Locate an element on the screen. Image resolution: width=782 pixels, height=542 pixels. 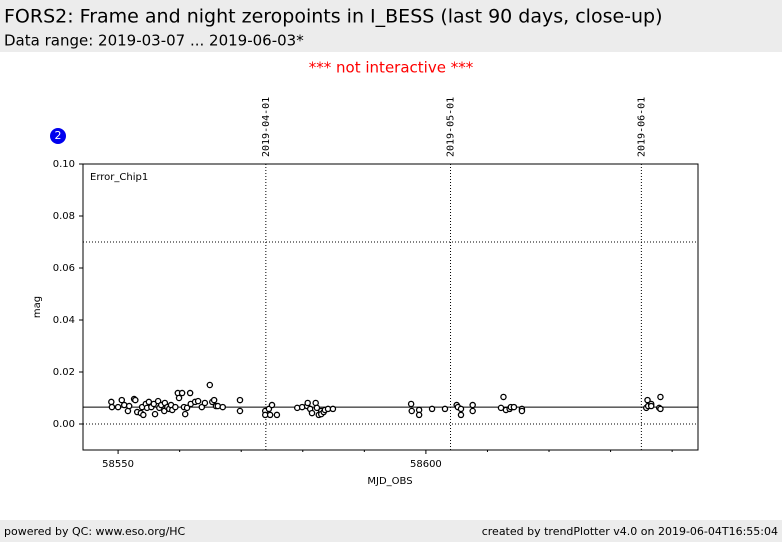
y-tick-label: 0.08 is located at coordinates (64, 216).